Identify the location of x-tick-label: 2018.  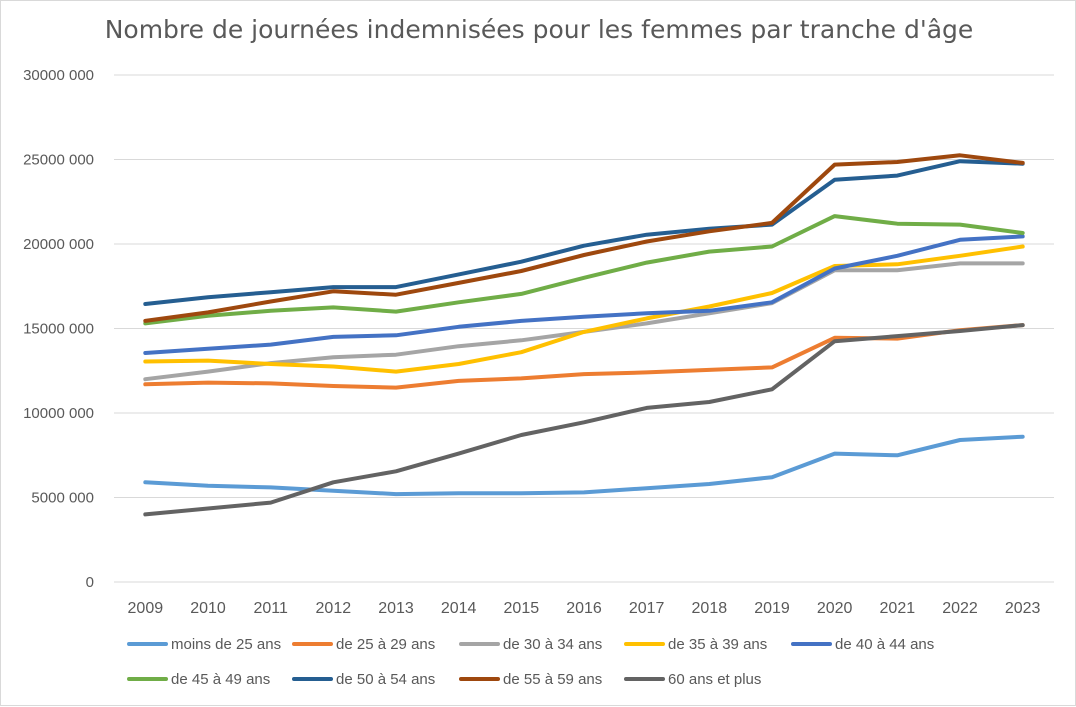
(710, 608).